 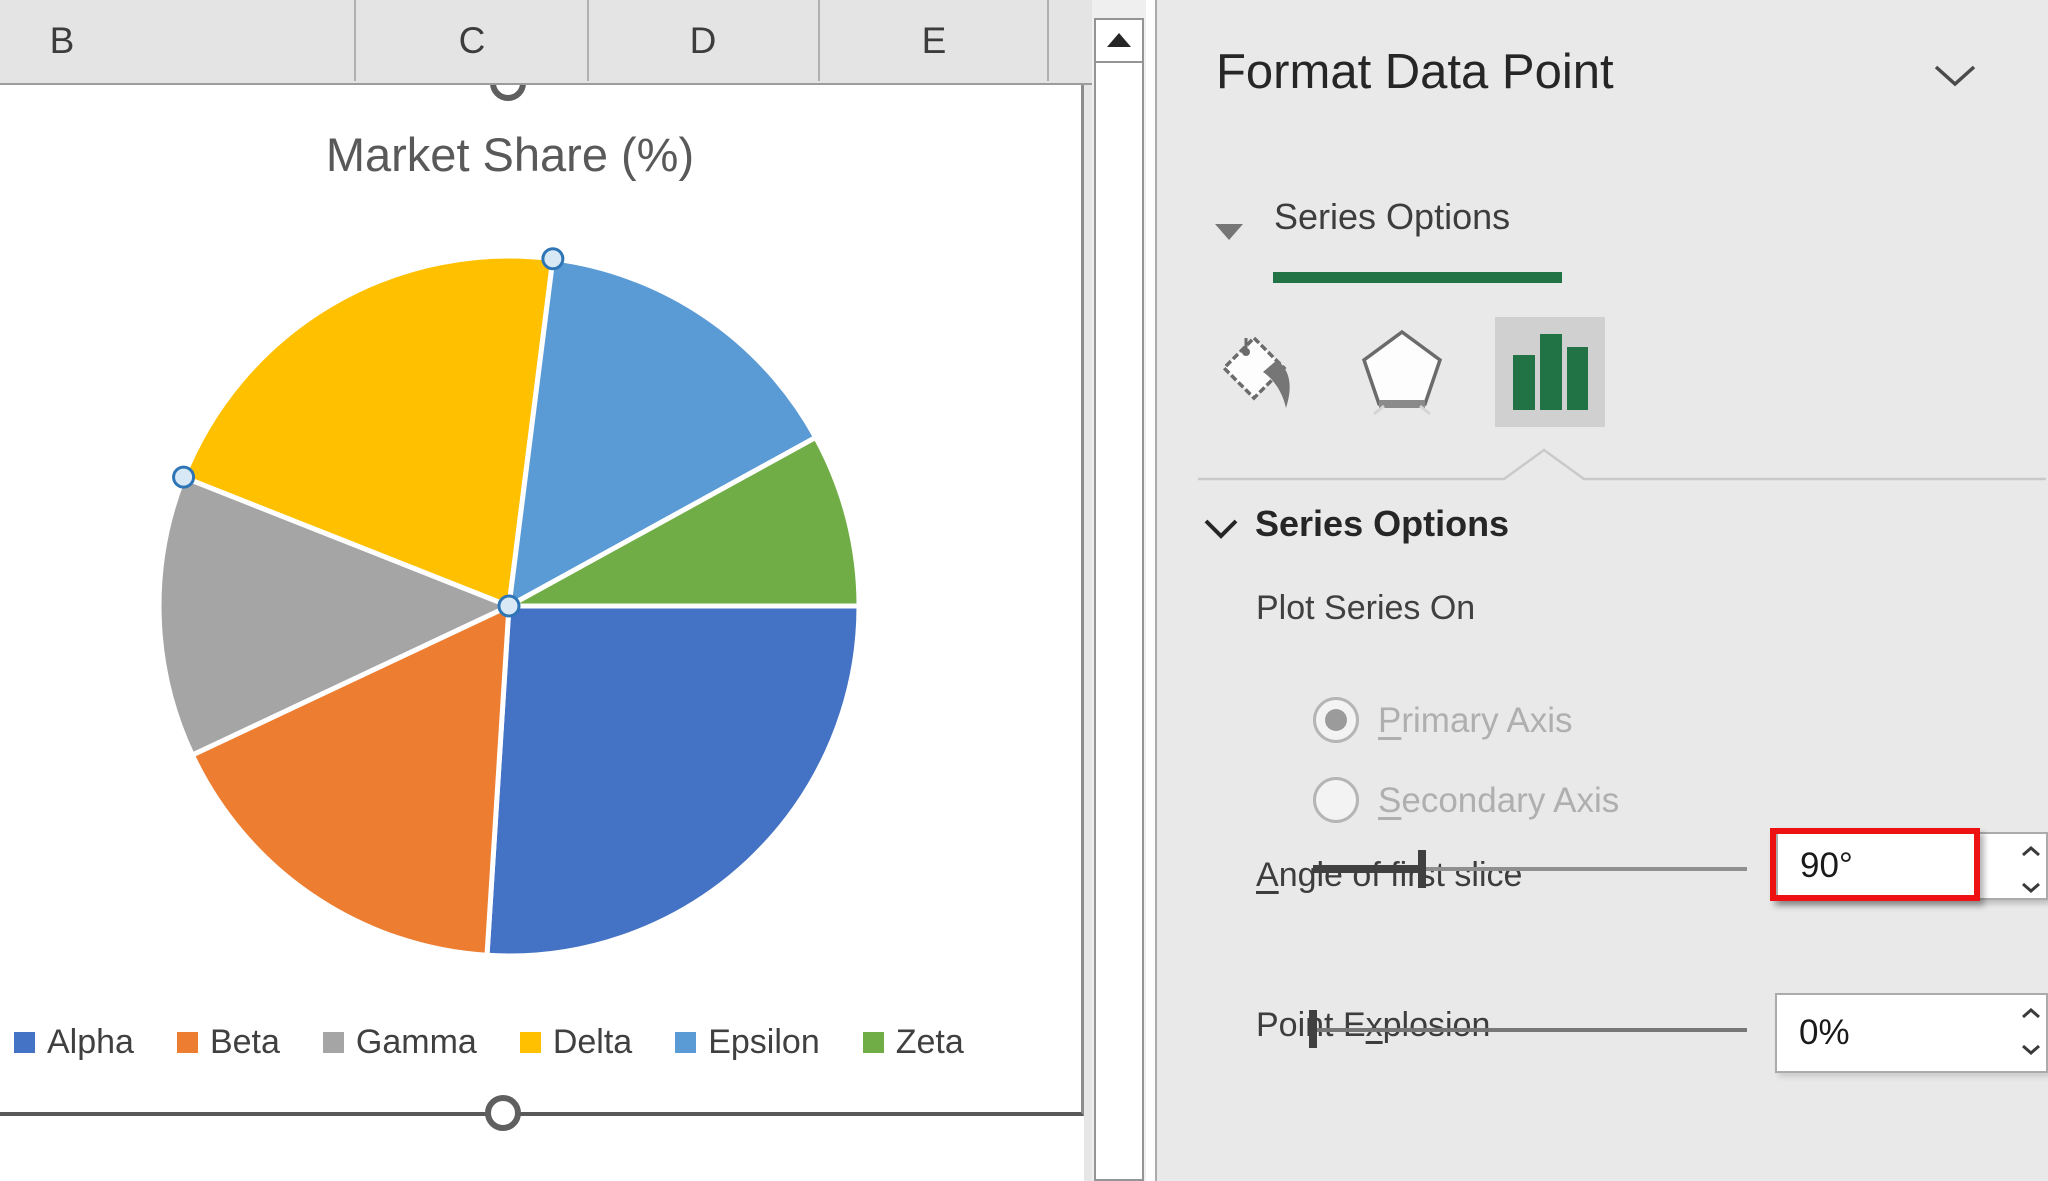 I want to click on pentagon-effects-icon, so click(x=1402, y=372).